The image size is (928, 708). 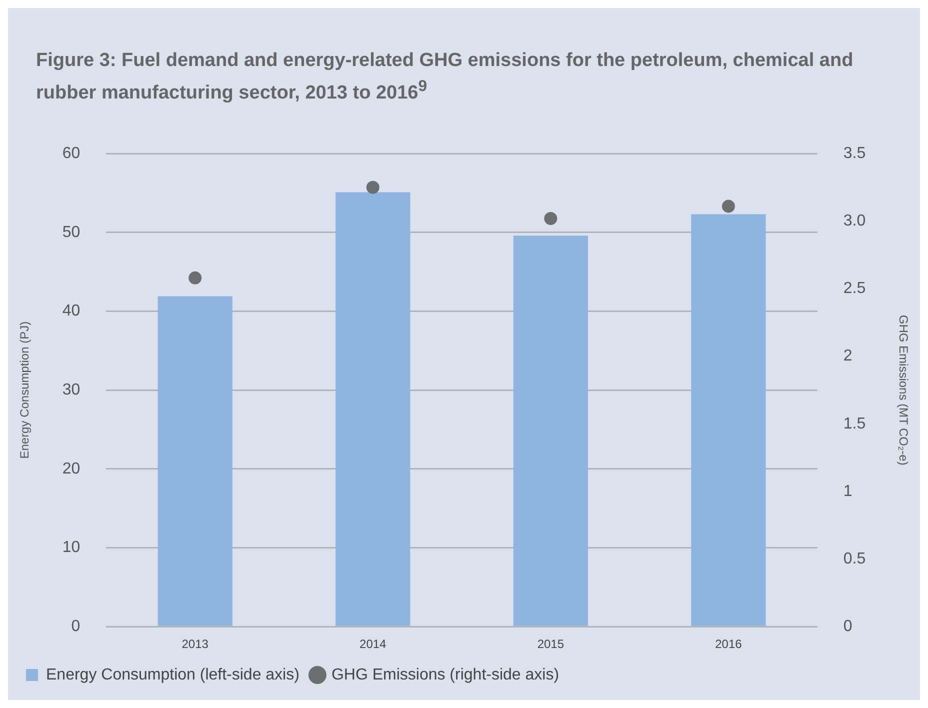 I want to click on y-tick-label: 60, so click(x=71, y=153).